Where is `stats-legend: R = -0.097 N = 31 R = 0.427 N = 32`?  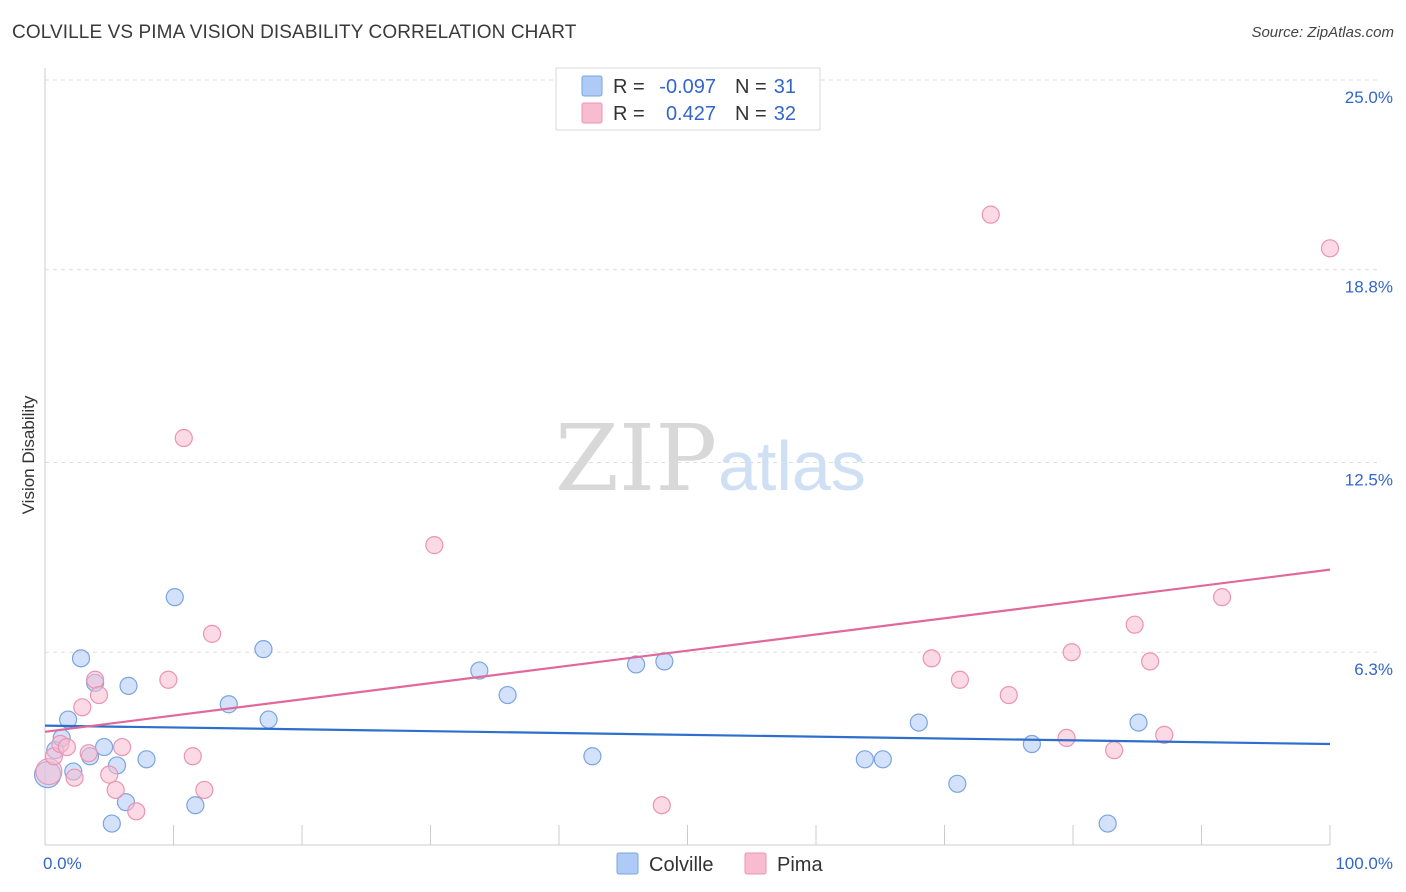 stats-legend: R = -0.097 N = 31 R = 0.427 N = 32 is located at coordinates (688, 99).